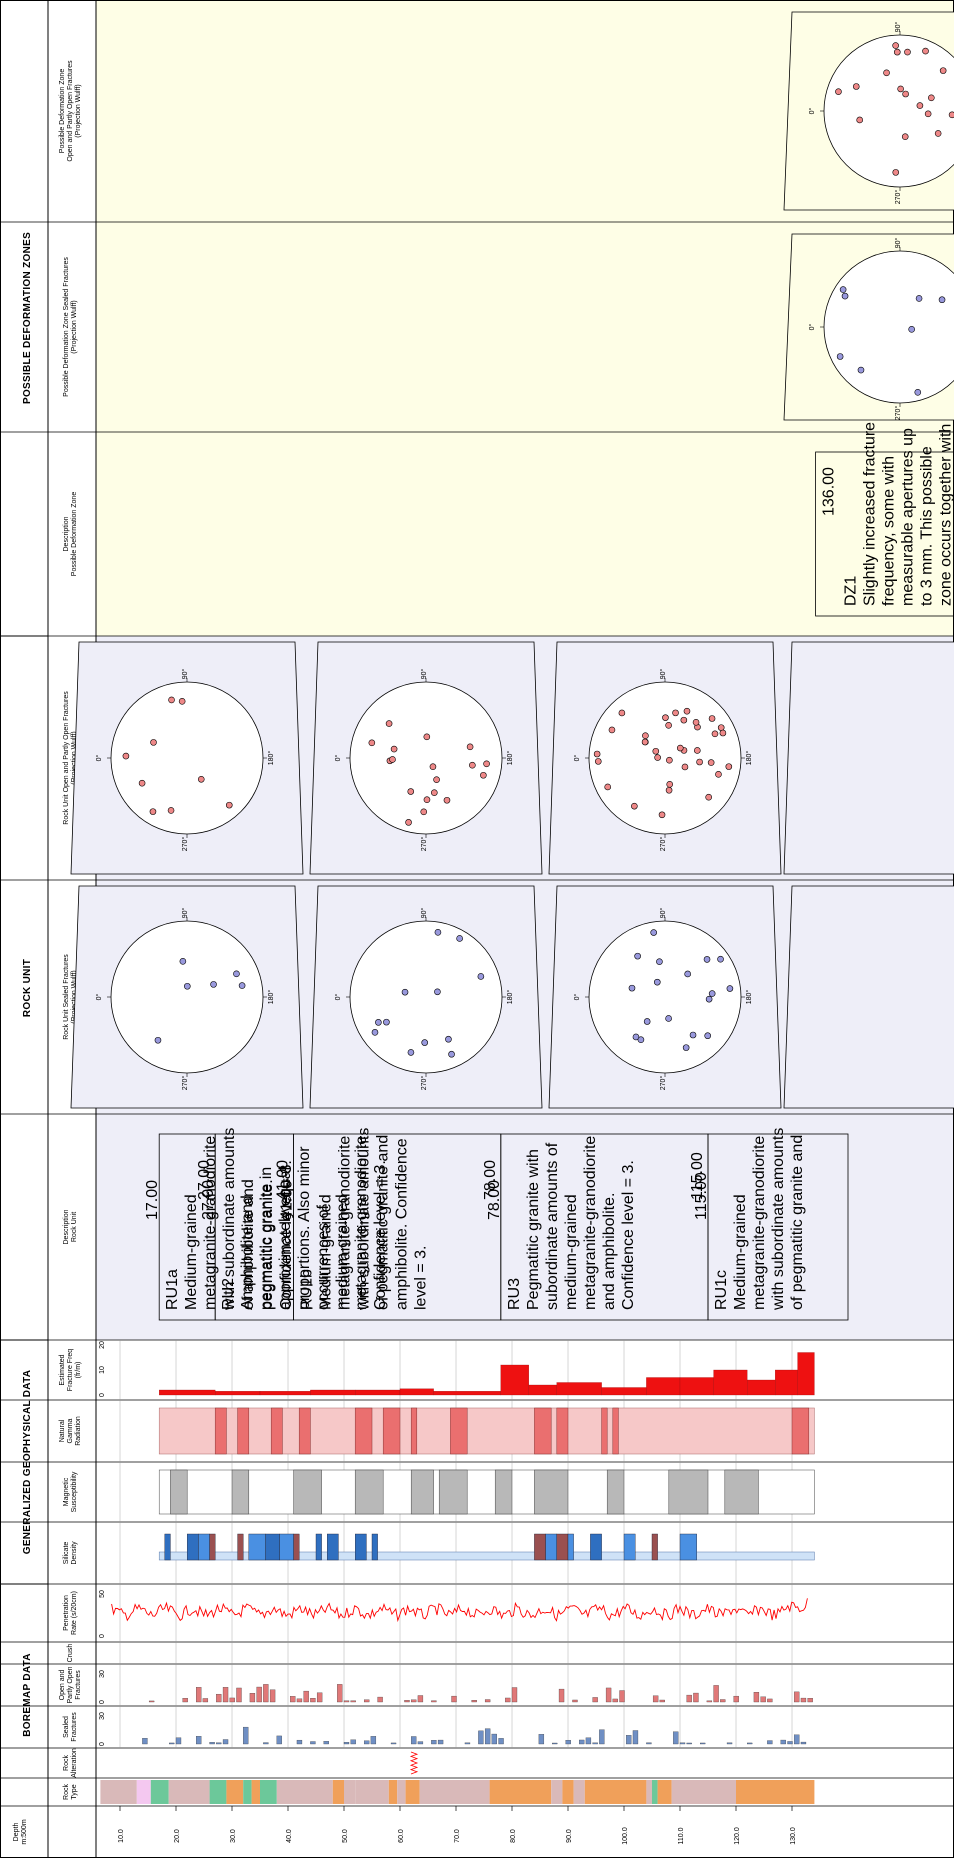 This screenshot has width=954, height=1858. Describe the element at coordinates (908, 517) in the screenshot. I see `desc-line: measurable apertures up` at that location.